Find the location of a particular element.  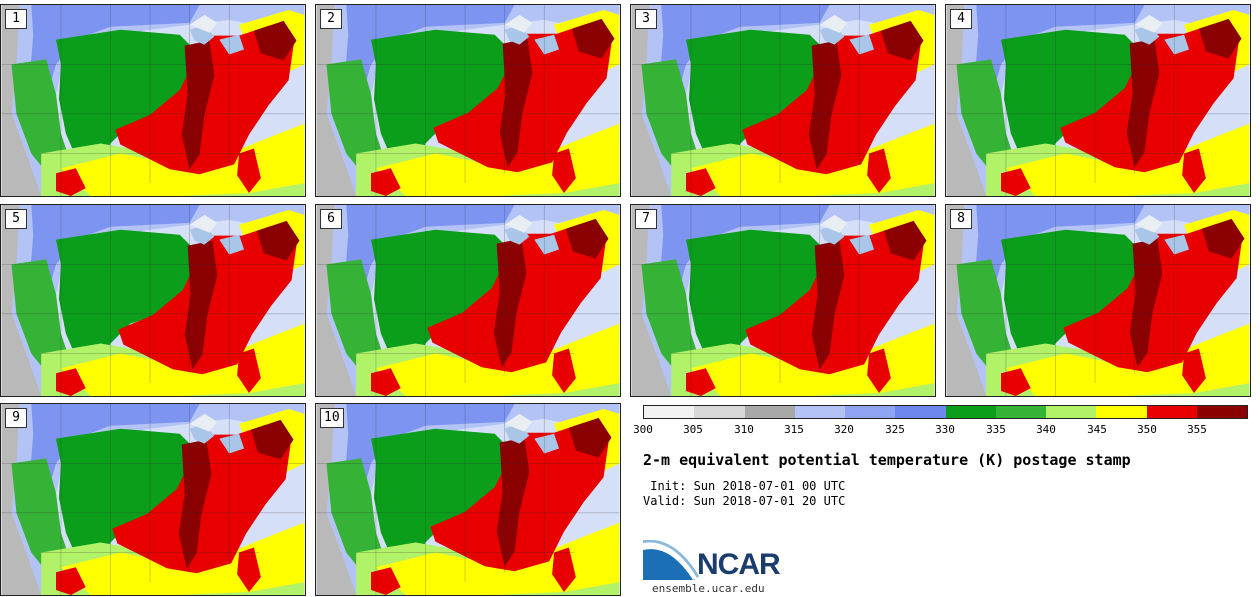

colorbar-tick: 335 is located at coordinates (996, 429).